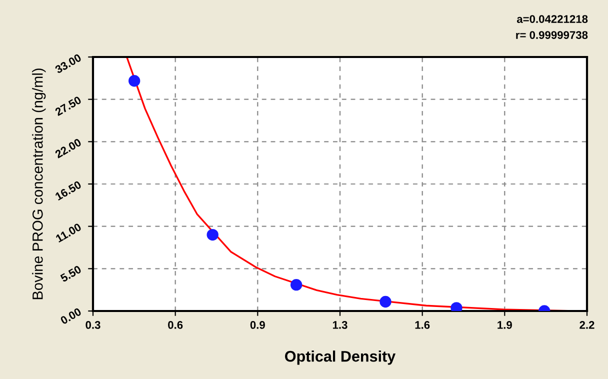  I want to click on x-tick-label: 1.6, so click(422, 325).